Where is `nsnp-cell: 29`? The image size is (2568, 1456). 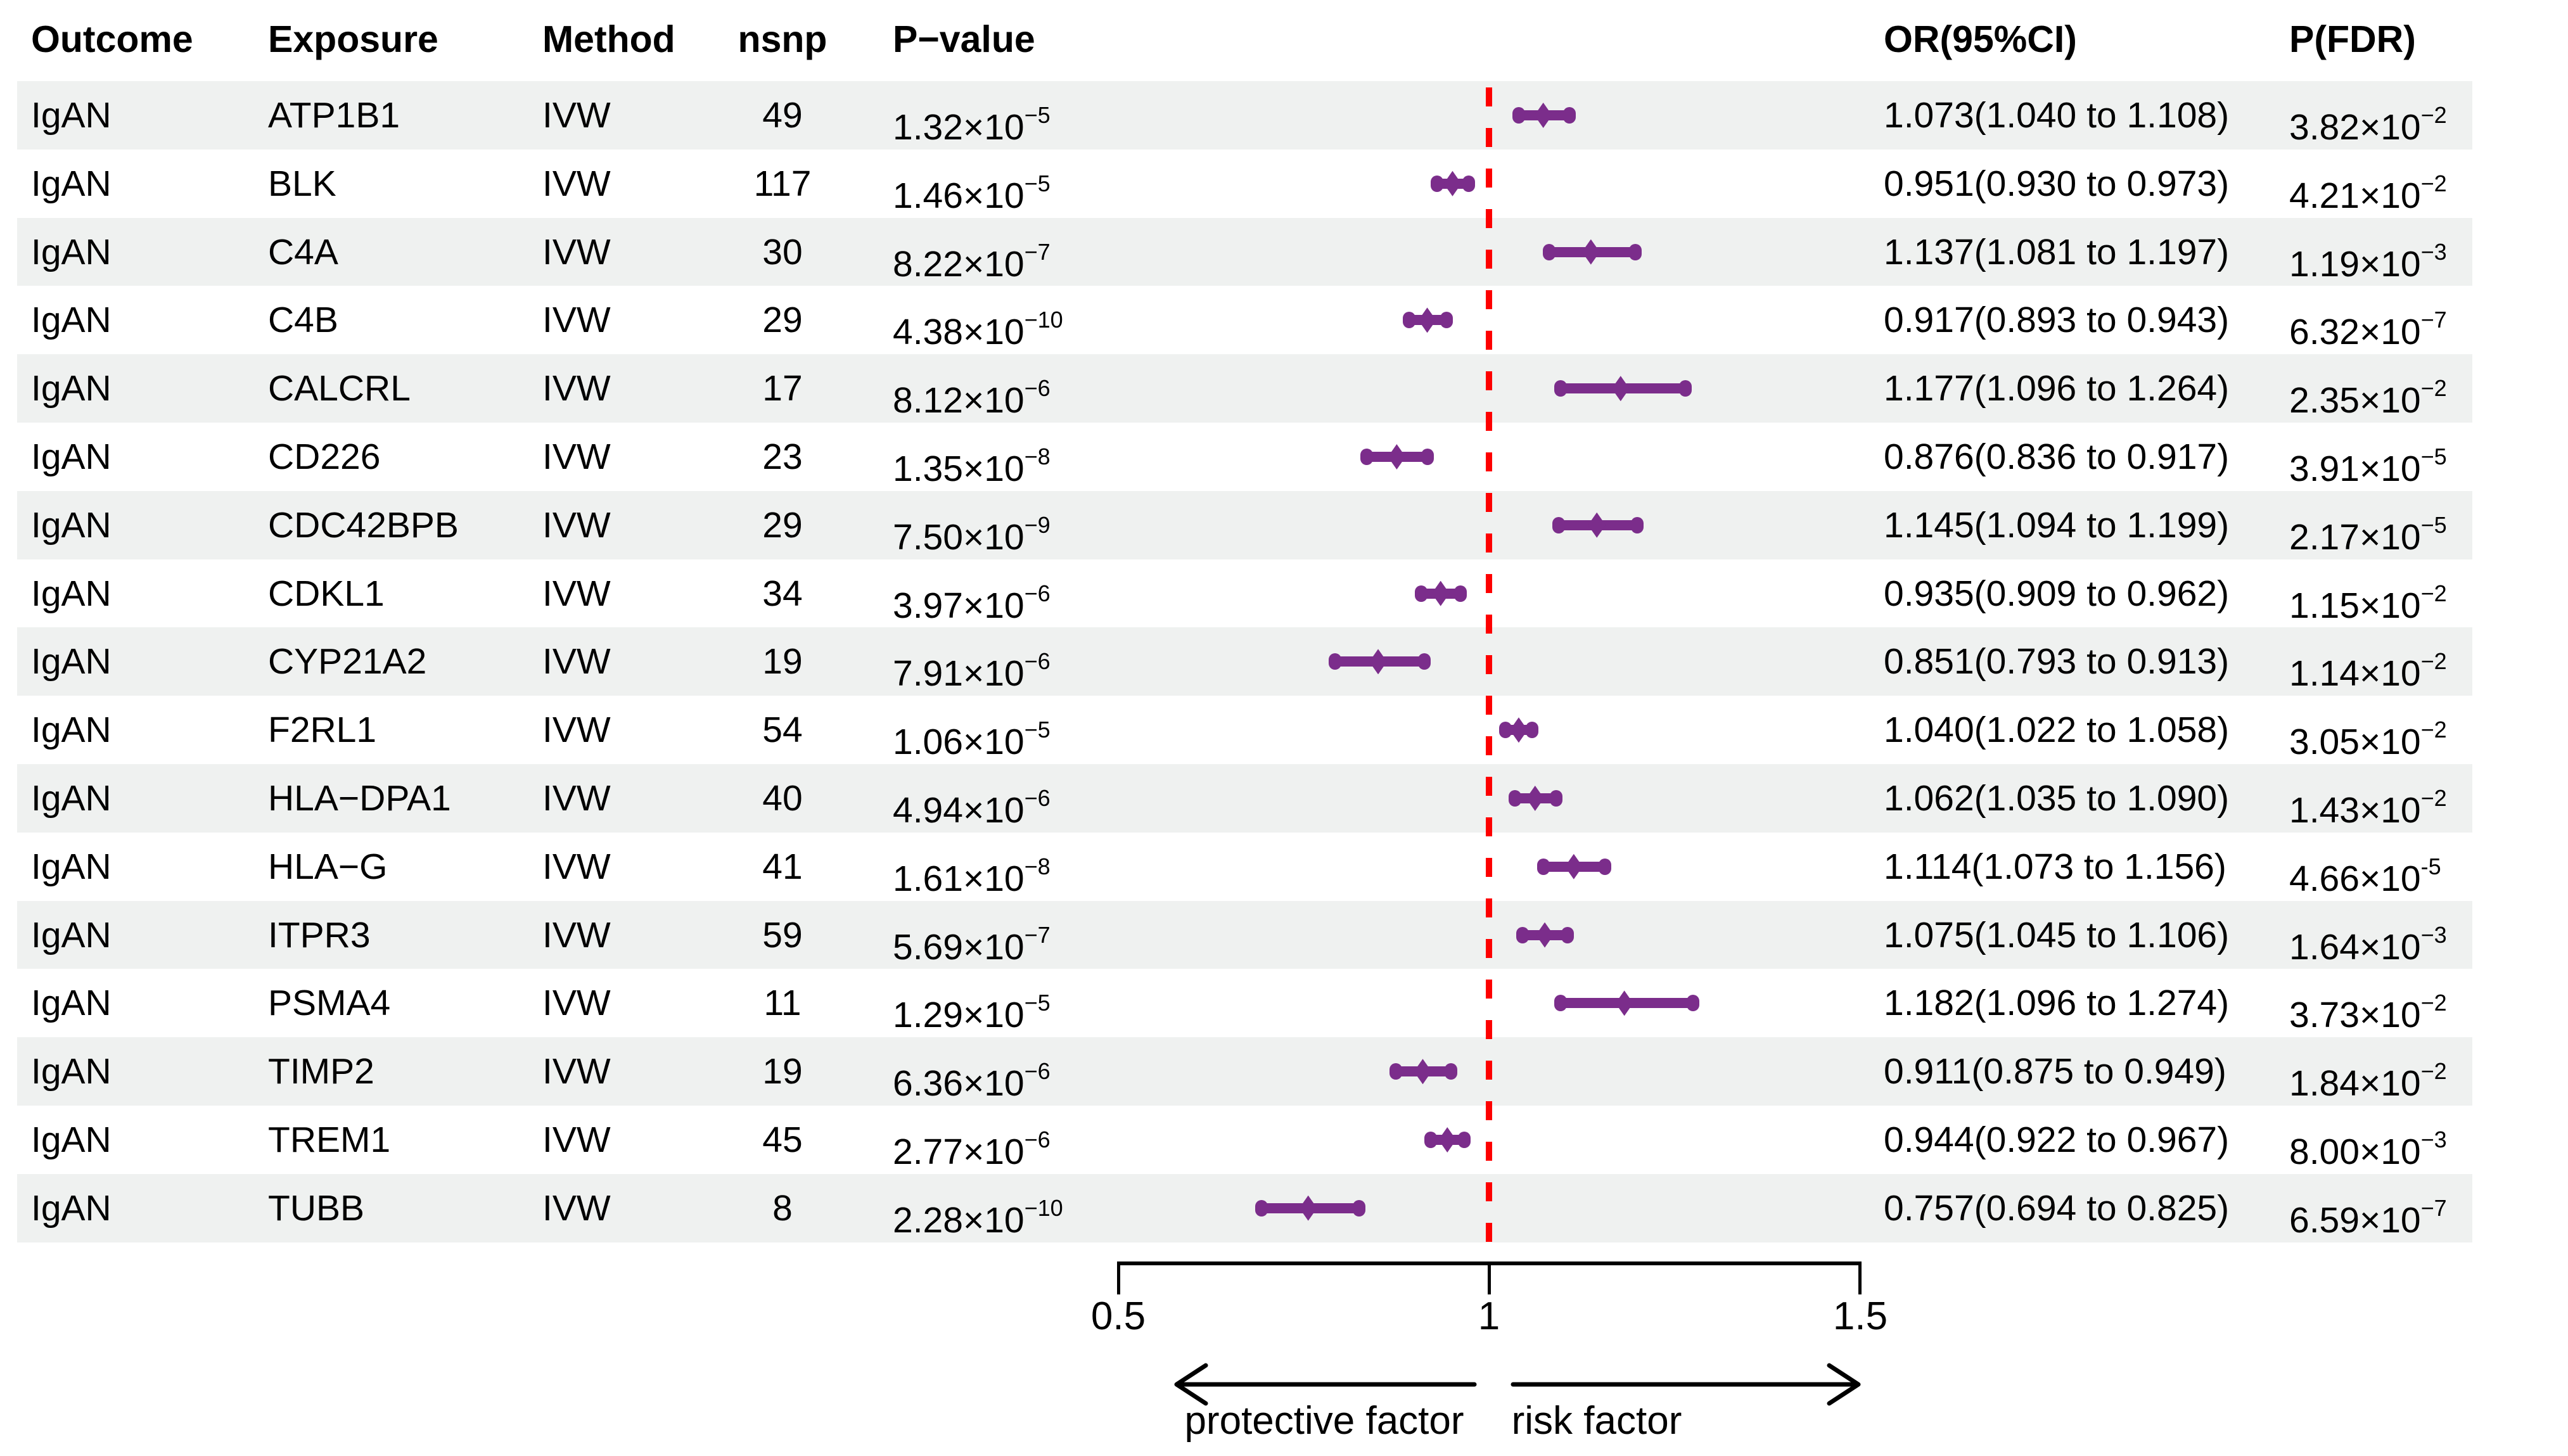
nsnp-cell: 29 is located at coordinates (783, 320).